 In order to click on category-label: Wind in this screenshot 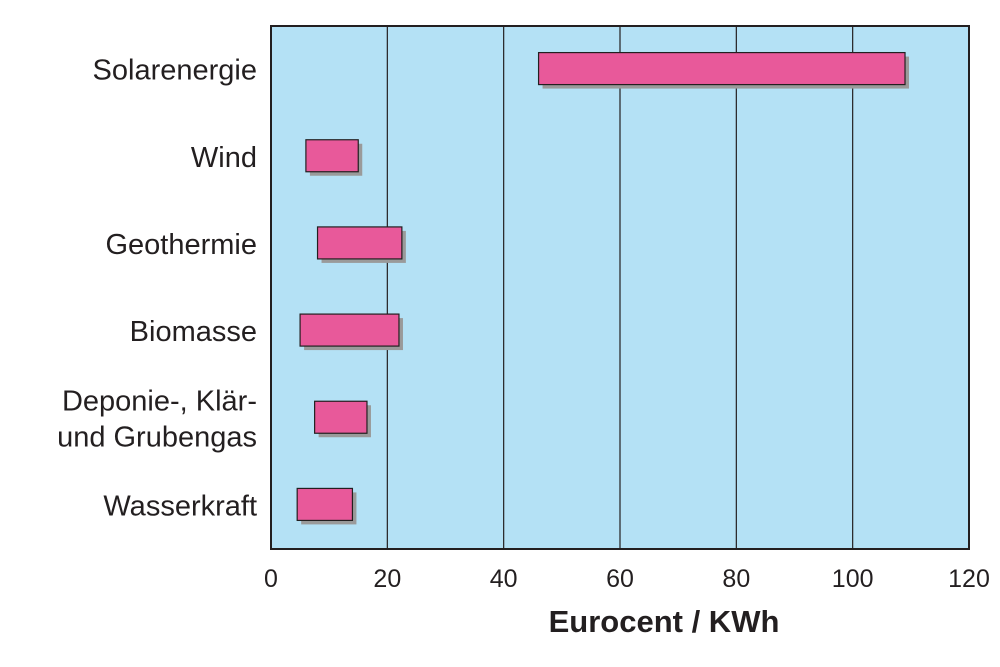, I will do `click(224, 158)`.